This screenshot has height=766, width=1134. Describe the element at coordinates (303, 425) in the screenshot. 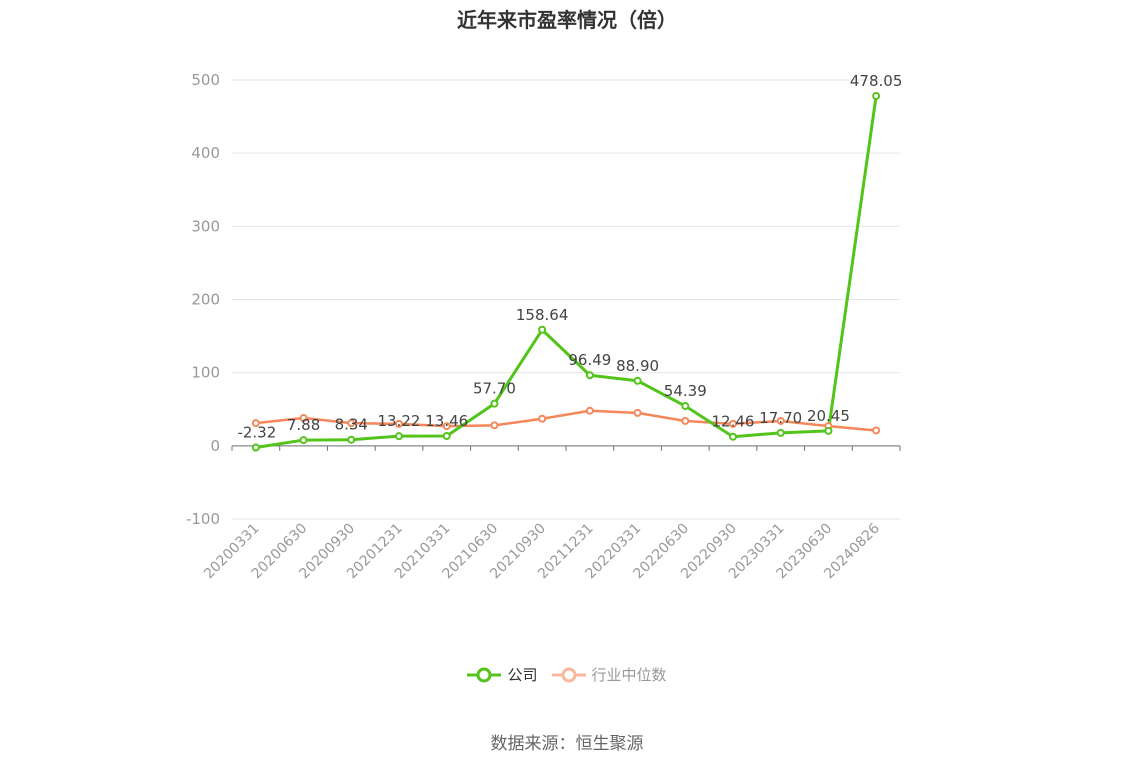

I see `data-label: 7.88` at that location.